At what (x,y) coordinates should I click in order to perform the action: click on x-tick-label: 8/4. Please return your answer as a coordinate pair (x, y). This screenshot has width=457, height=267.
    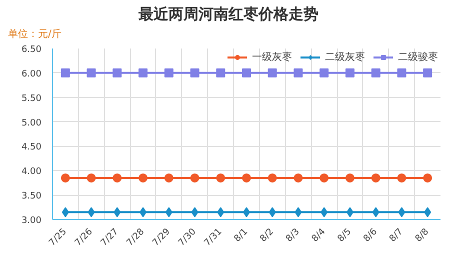
    Looking at the image, I should click on (319, 235).